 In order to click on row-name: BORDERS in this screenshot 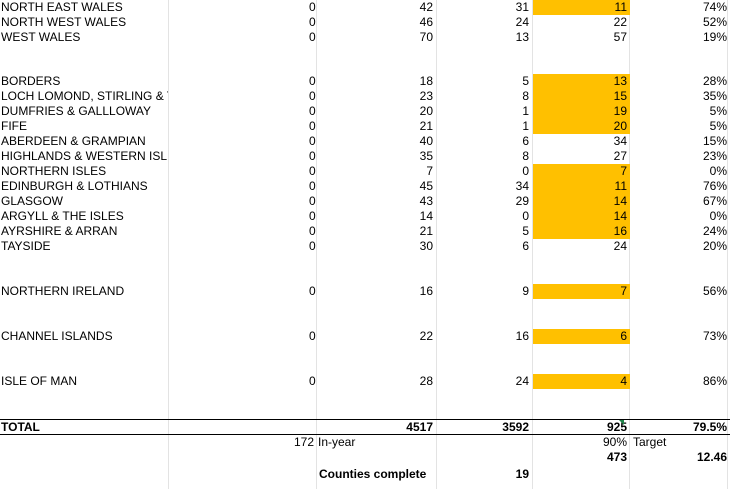, I will do `click(31, 81)`.